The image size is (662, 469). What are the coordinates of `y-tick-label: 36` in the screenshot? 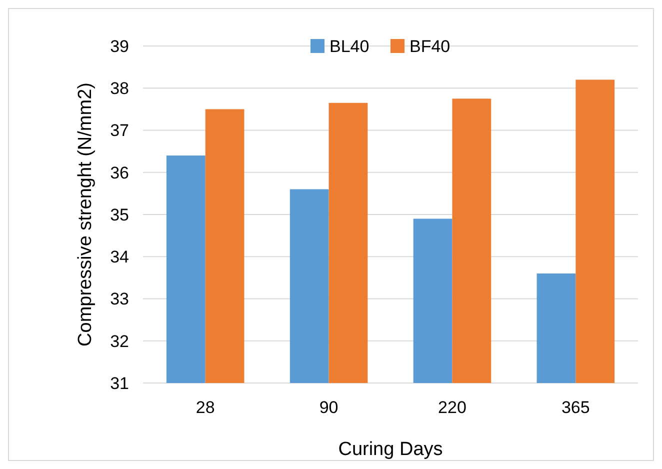 It's located at (119, 172).